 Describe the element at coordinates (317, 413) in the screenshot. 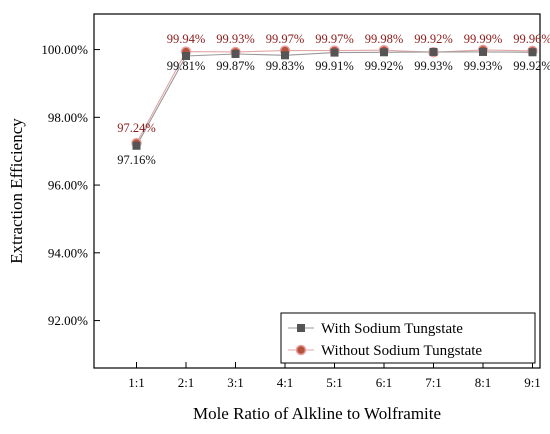

I see `x-axis-title: Mole Ratio of Alkline to Wolframite` at that location.